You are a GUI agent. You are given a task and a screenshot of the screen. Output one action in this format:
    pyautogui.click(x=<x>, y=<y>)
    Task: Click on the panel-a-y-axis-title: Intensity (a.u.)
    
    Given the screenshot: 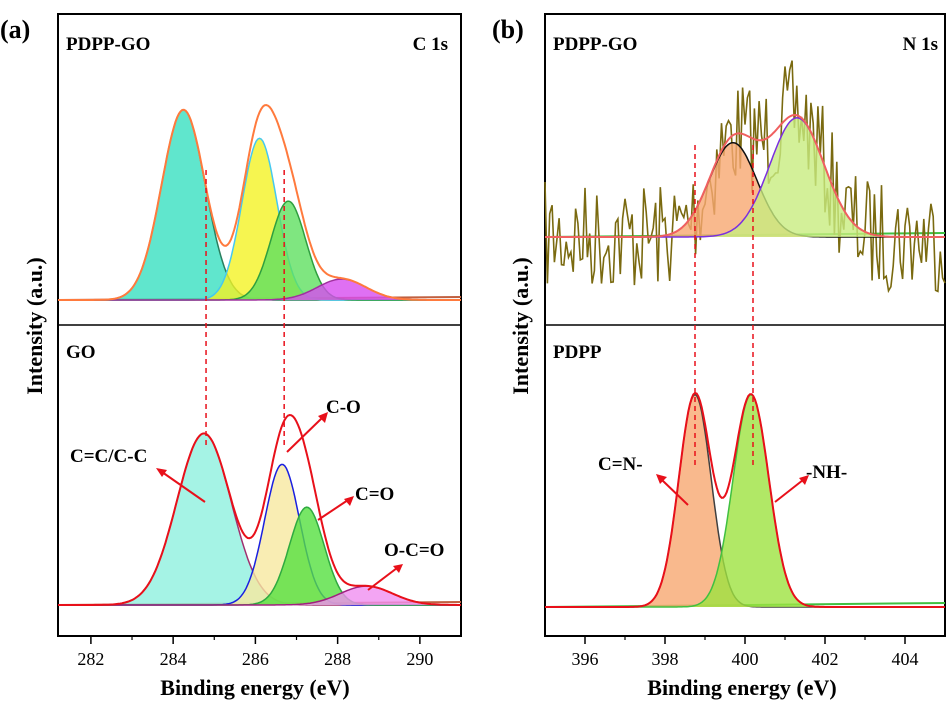 What is the action you would take?
    pyautogui.click(x=34, y=326)
    